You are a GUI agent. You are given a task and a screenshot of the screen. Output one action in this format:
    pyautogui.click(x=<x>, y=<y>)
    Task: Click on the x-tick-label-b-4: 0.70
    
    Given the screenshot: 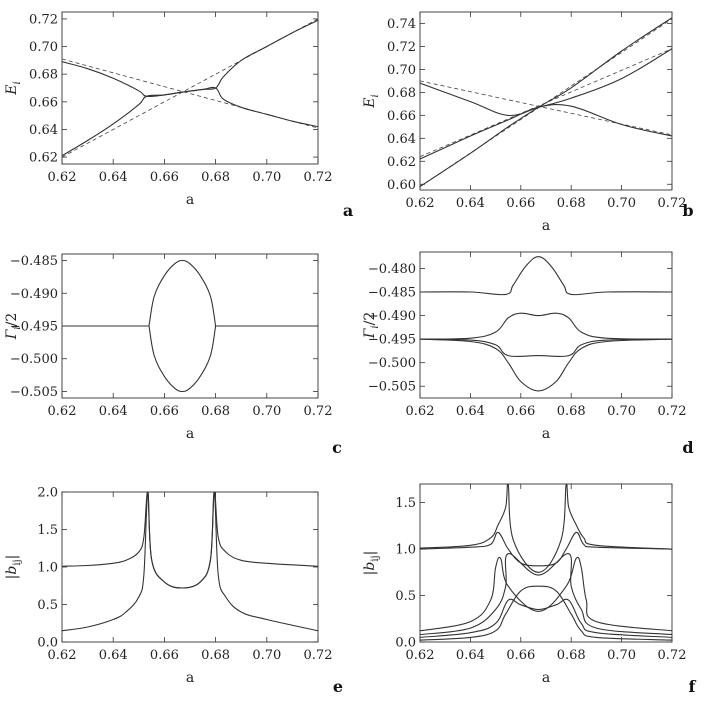 What is the action you would take?
    pyautogui.click(x=621, y=203)
    